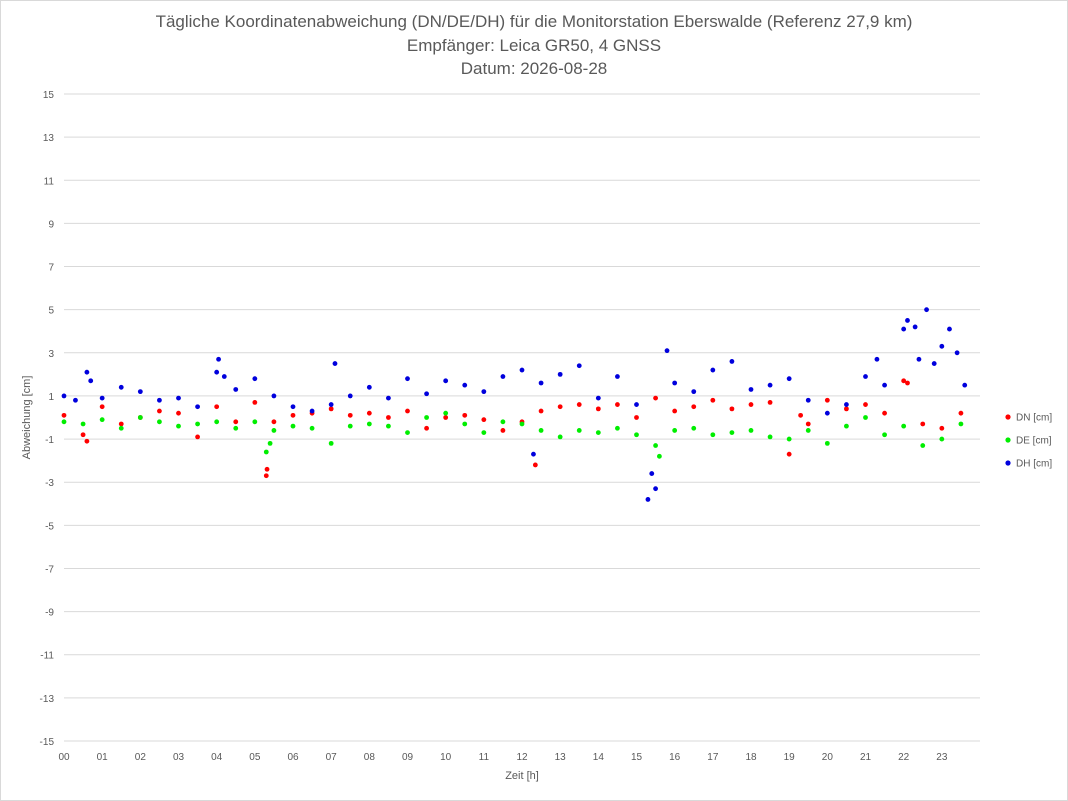 This screenshot has height=801, width=1068. I want to click on y-tick-label: 7, so click(51, 268).